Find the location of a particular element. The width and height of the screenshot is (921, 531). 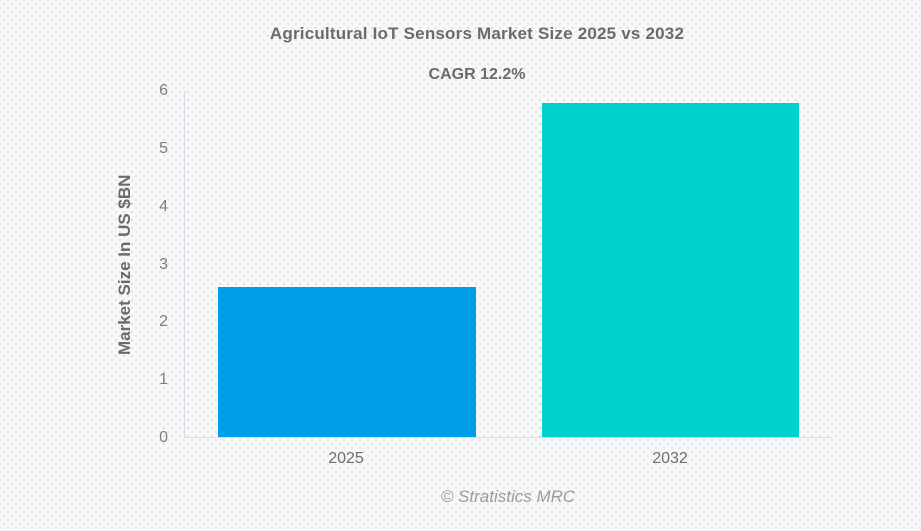

y-axis-tick-labels: 0 1 2 3 4 5 6 is located at coordinates (143, 264).